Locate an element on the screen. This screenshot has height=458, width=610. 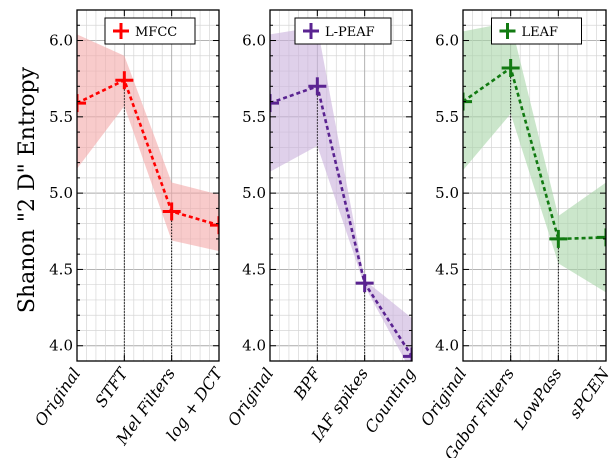
x-tick-label: sPCEN is located at coordinates (587, 393).